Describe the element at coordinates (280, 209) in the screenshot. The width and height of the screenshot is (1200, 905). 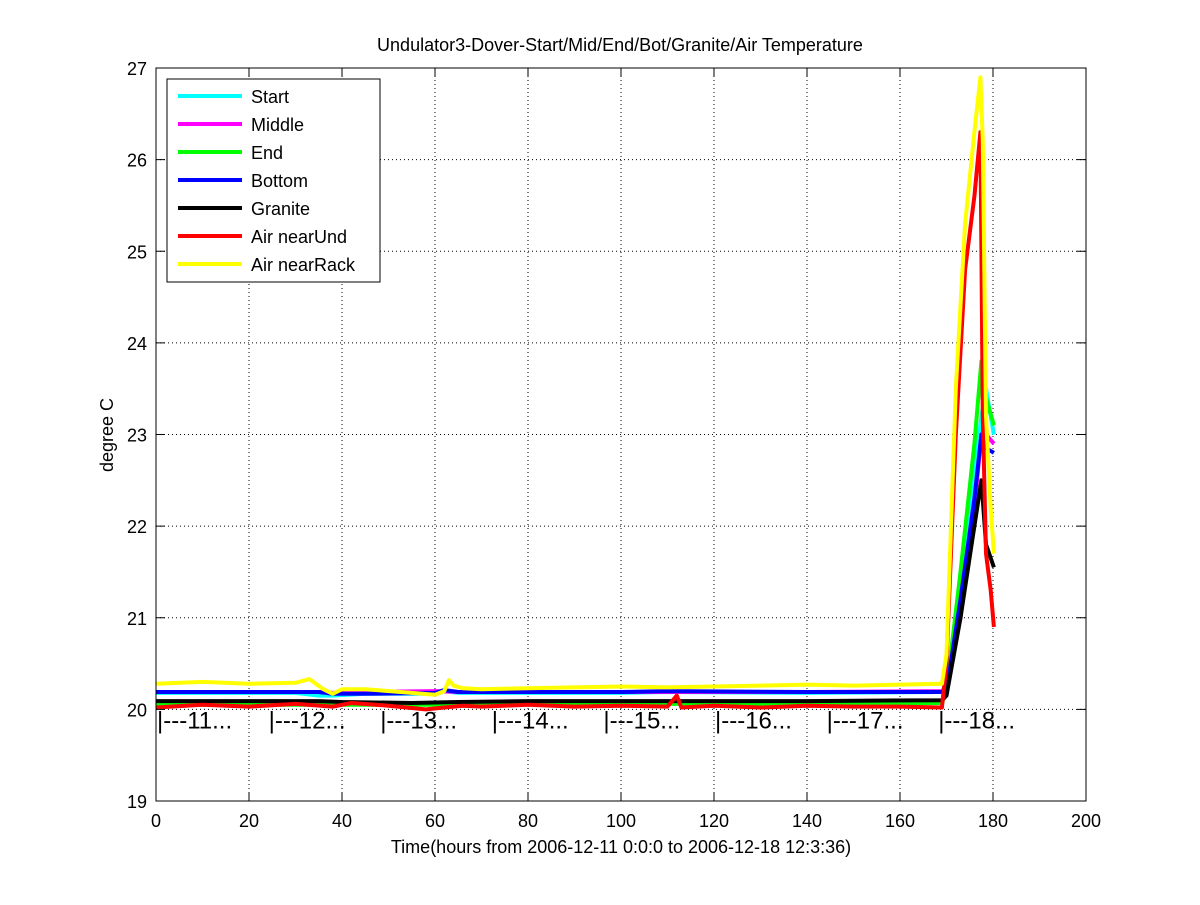
I see `legend-entry: Granite` at that location.